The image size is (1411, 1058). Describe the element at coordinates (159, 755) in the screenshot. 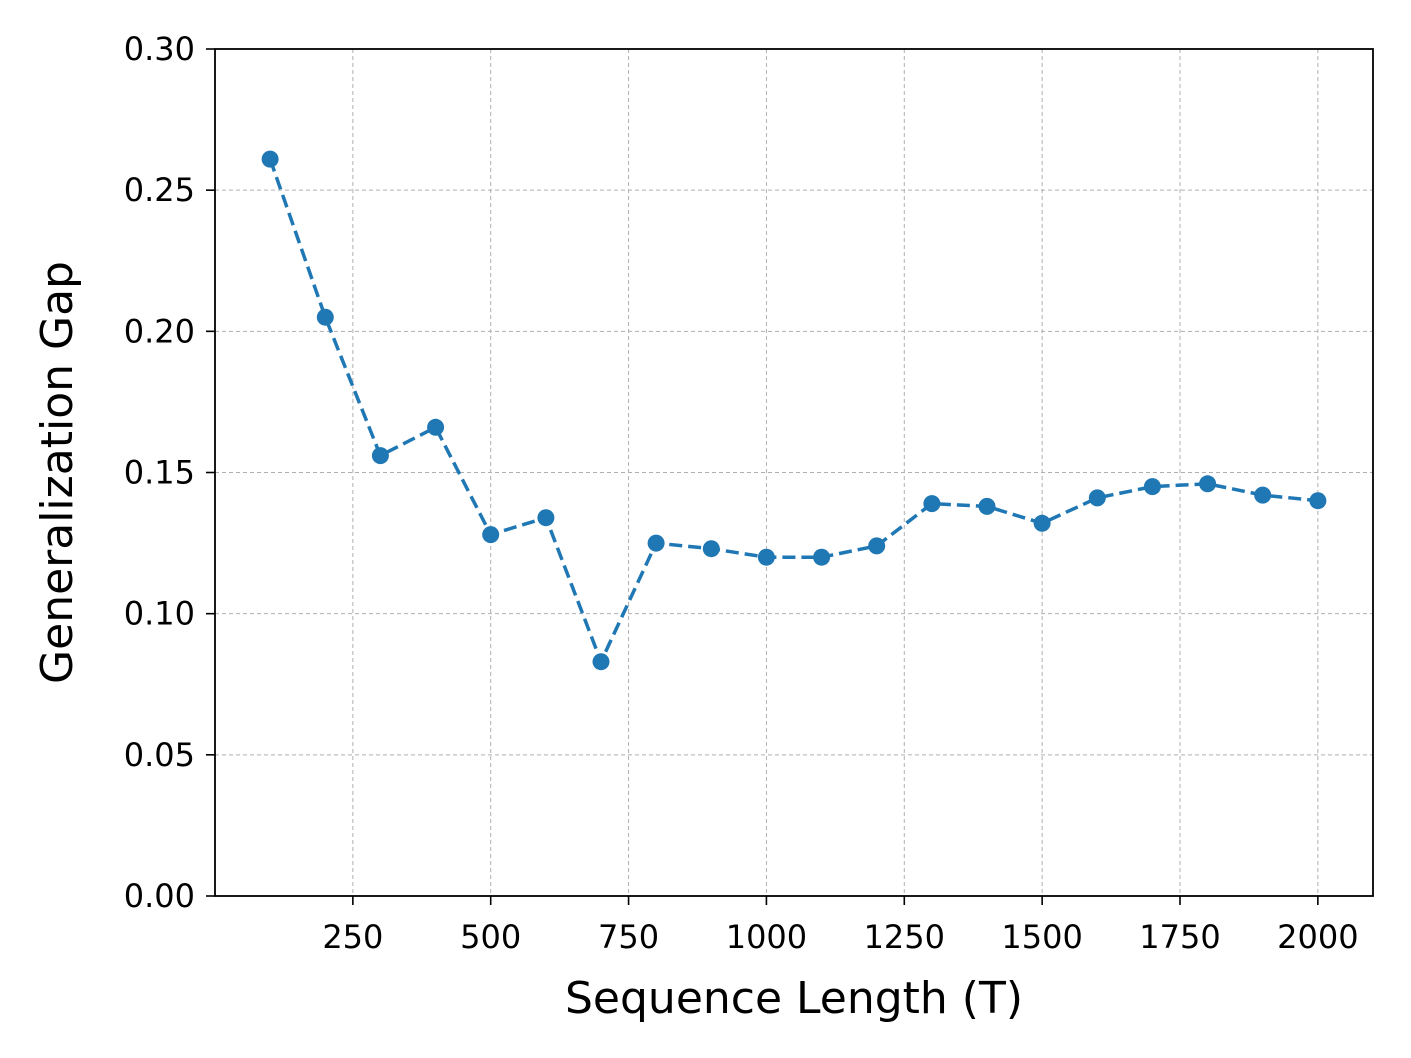

I see `y-tick-label: 0.05` at that location.